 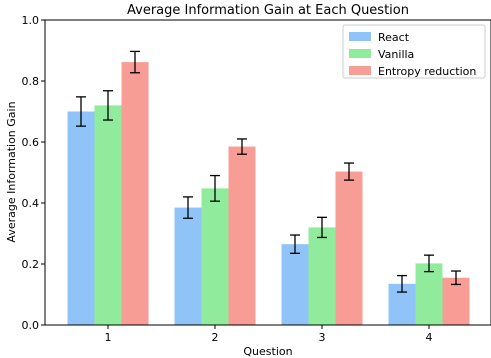 What do you see at coordinates (31, 142) in the screenshot?
I see `y-tick-label: 0.6` at bounding box center [31, 142].